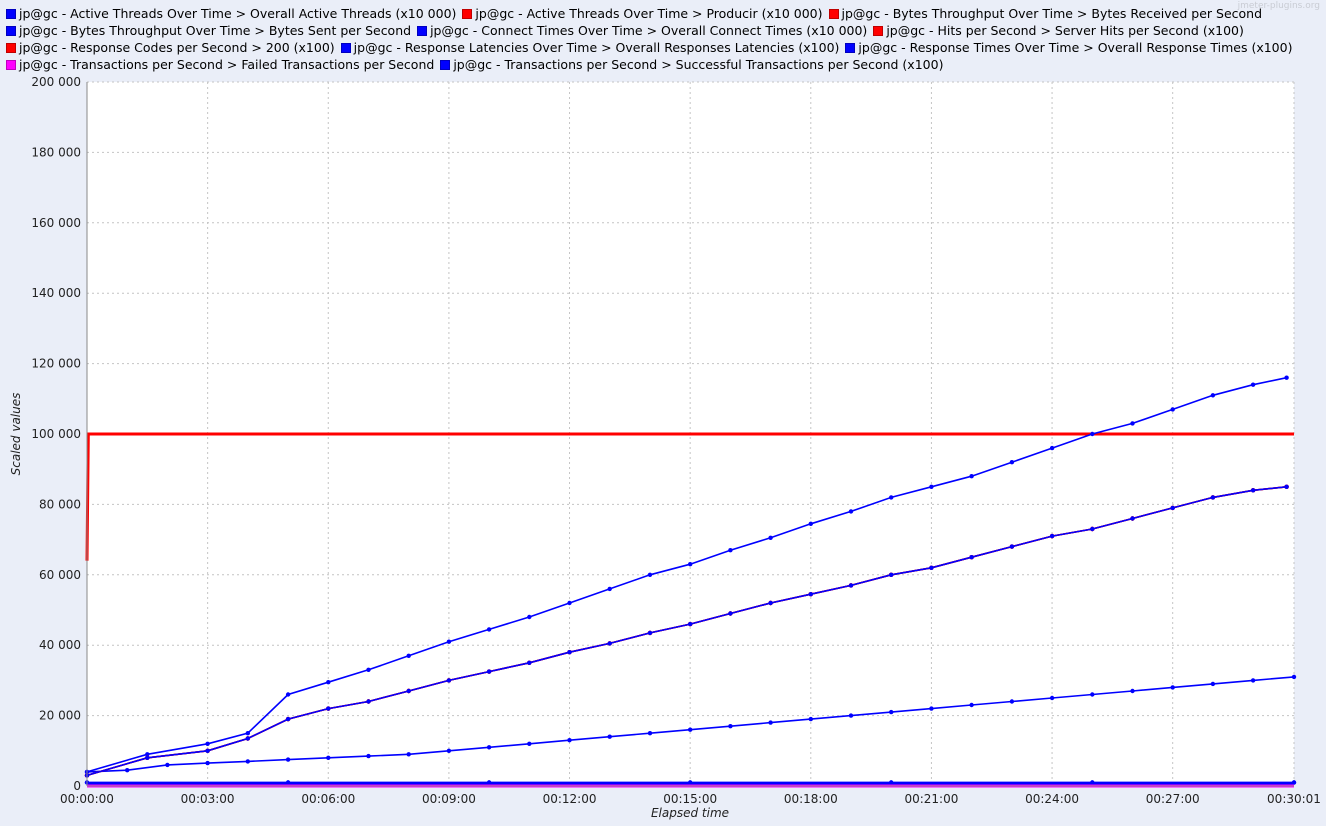  I want to click on y-tick-label: 20 000, so click(60, 716).